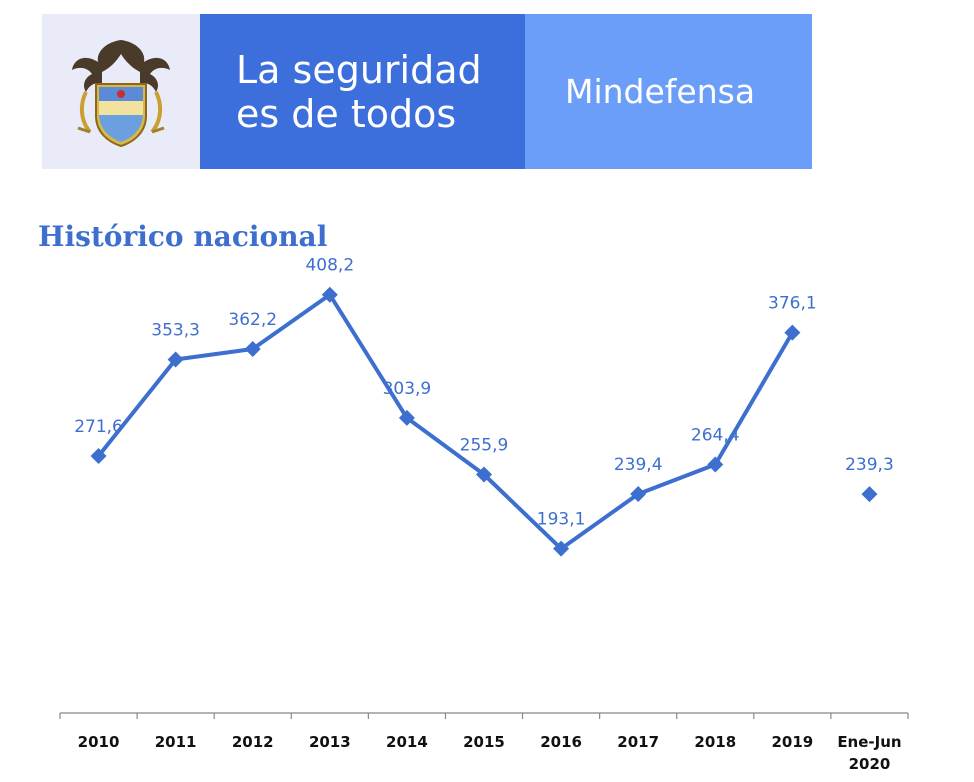 This screenshot has width=974, height=782. I want to click on slogan-line-1: La seguridad, so click(359, 69).